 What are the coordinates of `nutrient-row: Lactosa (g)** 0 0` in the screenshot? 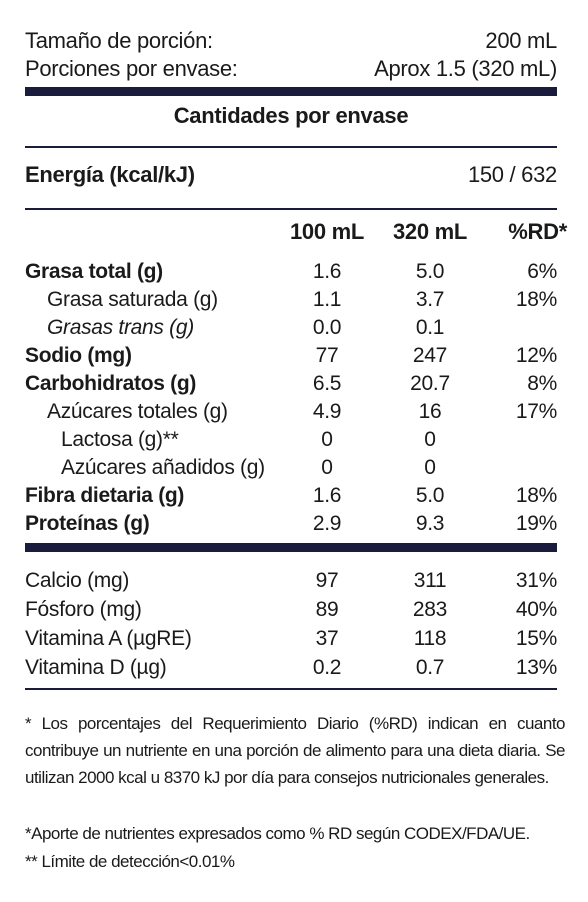 It's located at (291, 440).